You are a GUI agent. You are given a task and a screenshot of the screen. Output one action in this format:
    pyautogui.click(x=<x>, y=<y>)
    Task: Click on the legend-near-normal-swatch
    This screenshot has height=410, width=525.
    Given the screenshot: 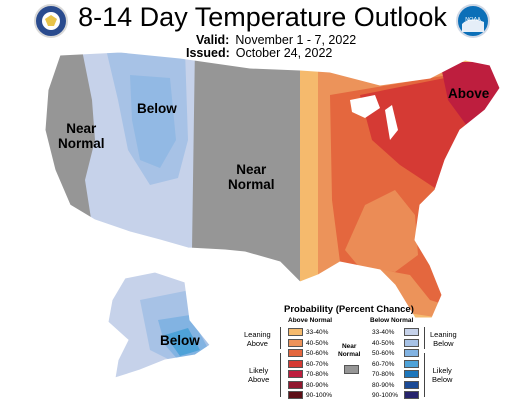 What is the action you would take?
    pyautogui.click(x=351, y=369)
    